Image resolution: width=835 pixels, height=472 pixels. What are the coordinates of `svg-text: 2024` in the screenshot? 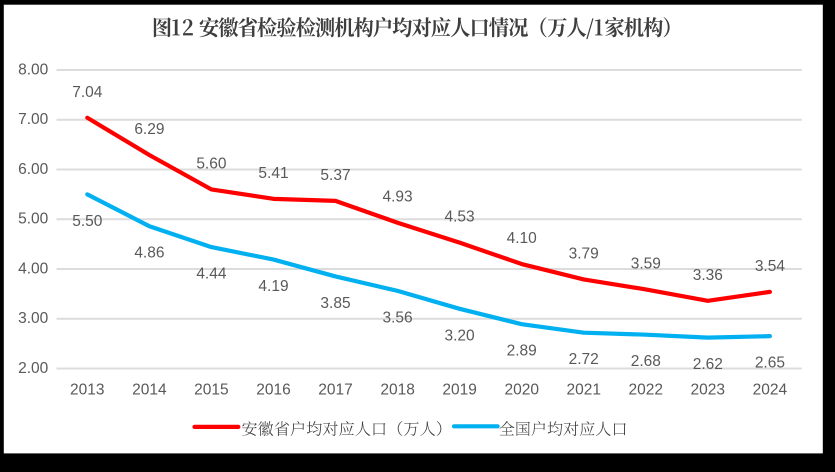 It's located at (770, 390).